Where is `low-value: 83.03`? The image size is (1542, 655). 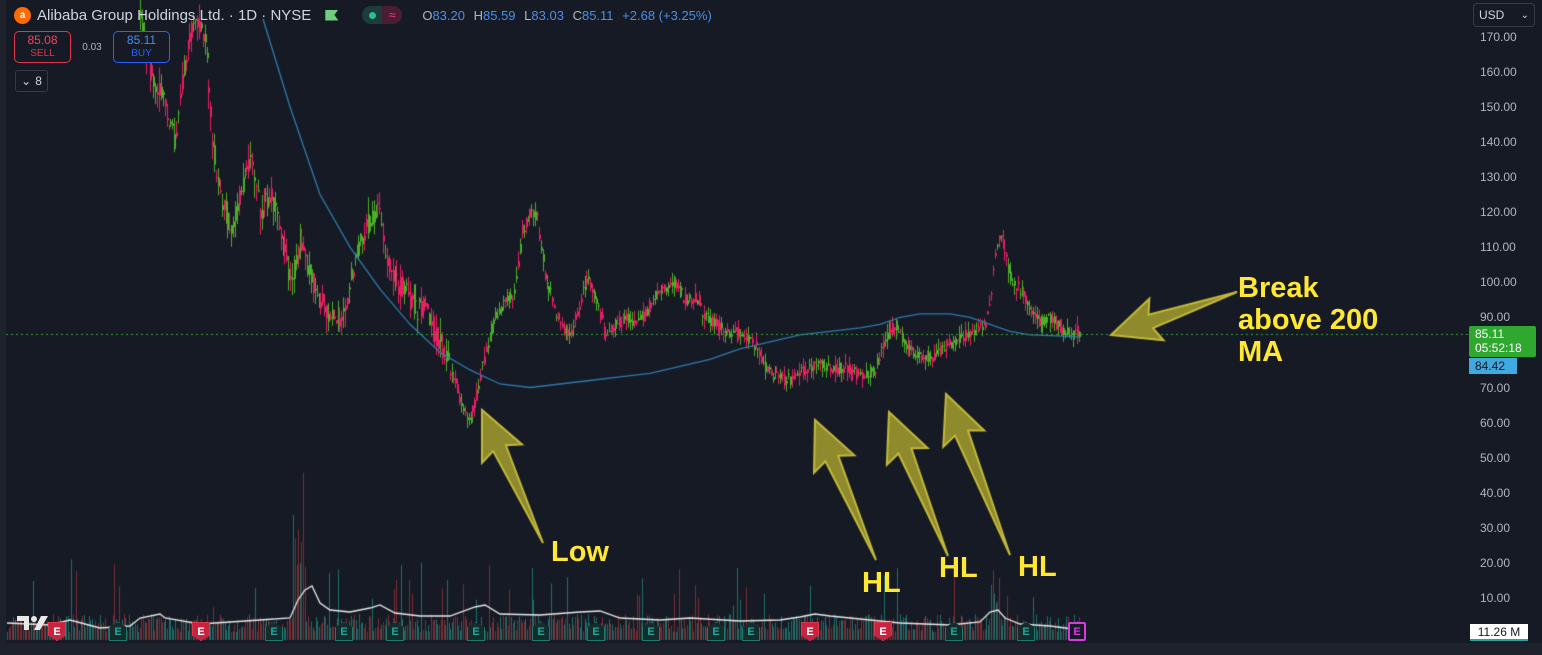 low-value: 83.03 is located at coordinates (547, 15).